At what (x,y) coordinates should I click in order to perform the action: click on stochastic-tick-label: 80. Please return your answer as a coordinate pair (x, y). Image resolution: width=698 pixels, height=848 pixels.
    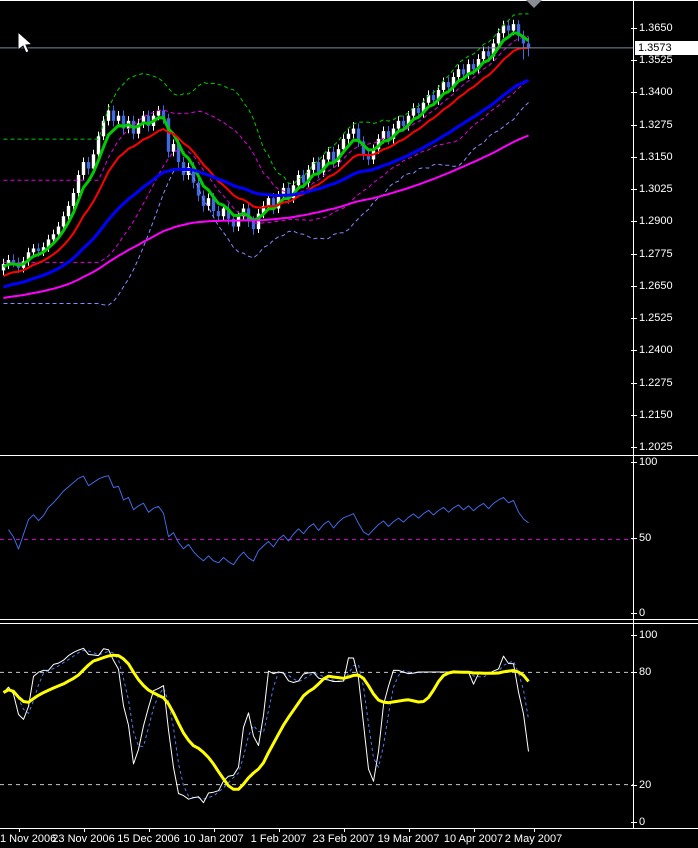
    Looking at the image, I should click on (645, 672).